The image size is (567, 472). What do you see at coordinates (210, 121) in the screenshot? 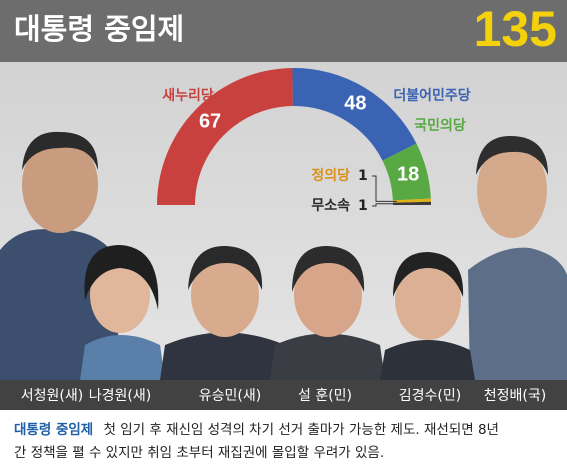
I see `value-label: 67` at bounding box center [210, 121].